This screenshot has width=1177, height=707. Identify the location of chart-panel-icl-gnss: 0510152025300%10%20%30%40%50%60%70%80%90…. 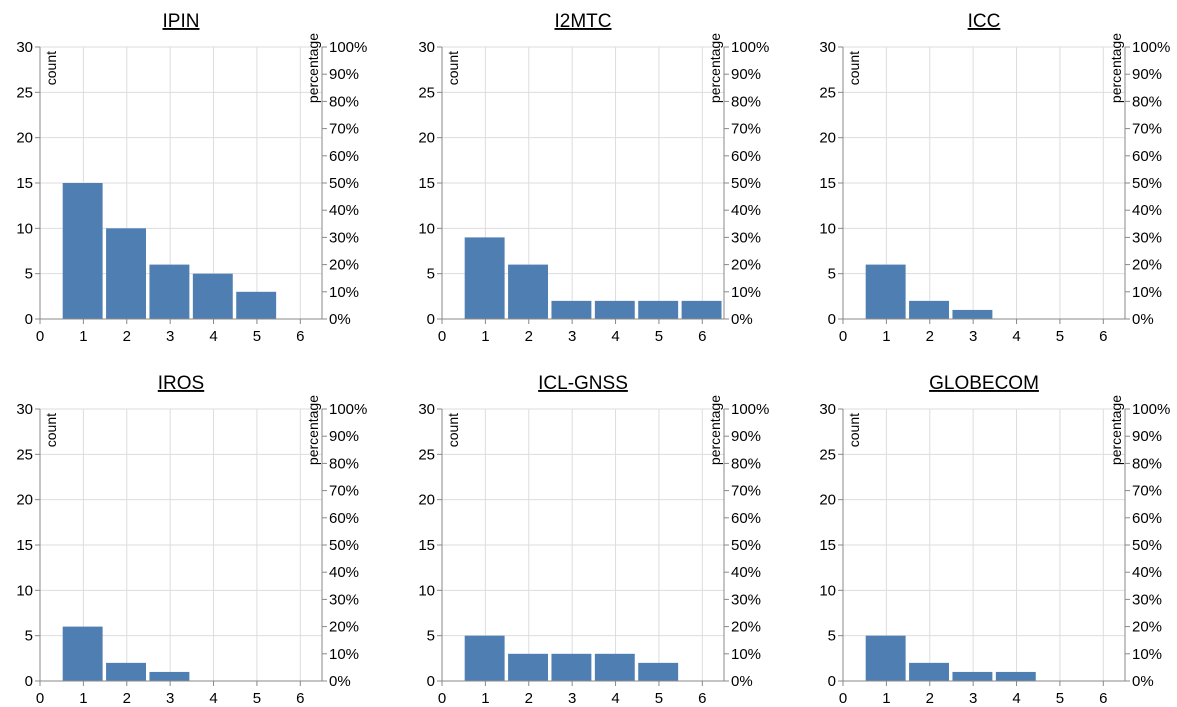
(593, 540).